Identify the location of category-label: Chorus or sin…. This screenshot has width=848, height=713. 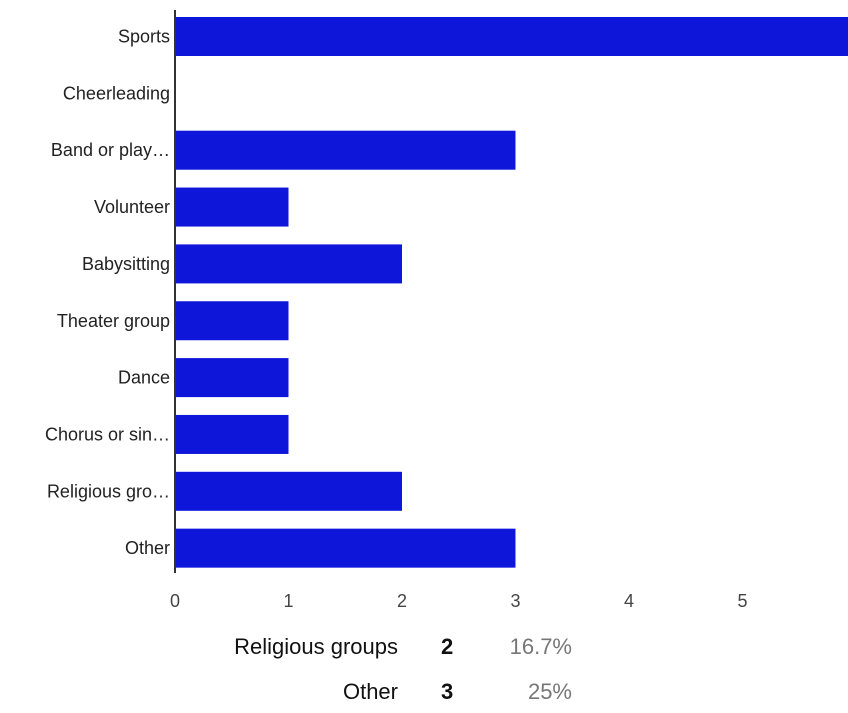
(107, 434).